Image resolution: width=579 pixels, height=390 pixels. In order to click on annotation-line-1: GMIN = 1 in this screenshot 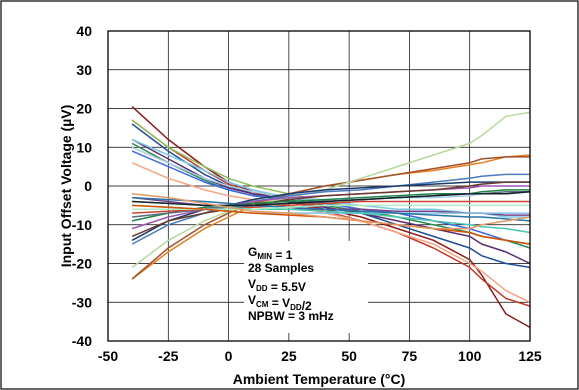, I will do `click(270, 253)`.